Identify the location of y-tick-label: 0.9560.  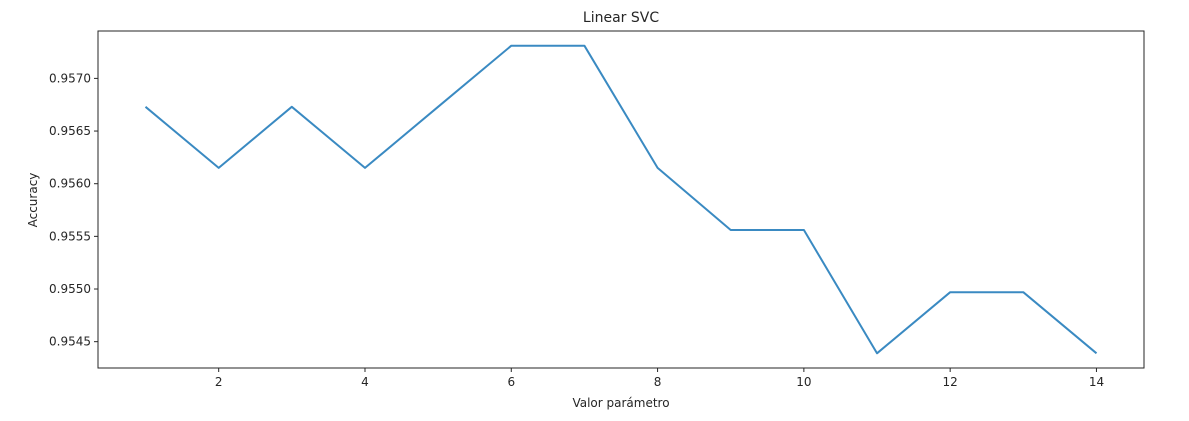
(70, 184).